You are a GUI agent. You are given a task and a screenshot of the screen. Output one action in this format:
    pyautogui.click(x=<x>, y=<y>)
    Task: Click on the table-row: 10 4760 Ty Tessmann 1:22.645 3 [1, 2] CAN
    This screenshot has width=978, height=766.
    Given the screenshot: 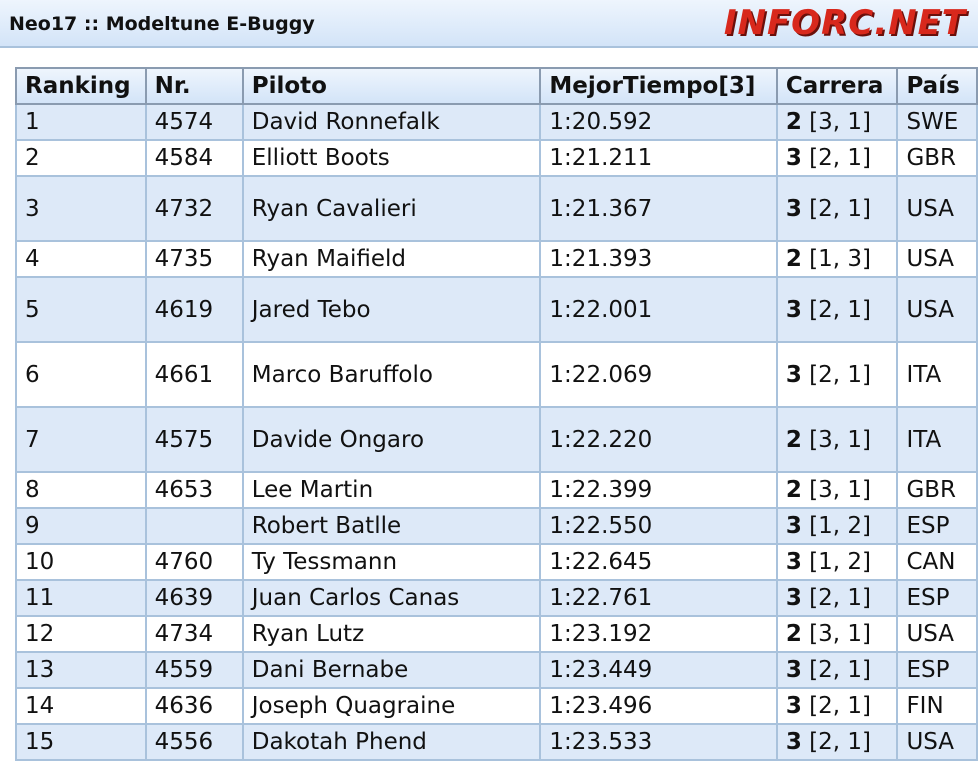 What is the action you would take?
    pyautogui.click(x=496, y=562)
    